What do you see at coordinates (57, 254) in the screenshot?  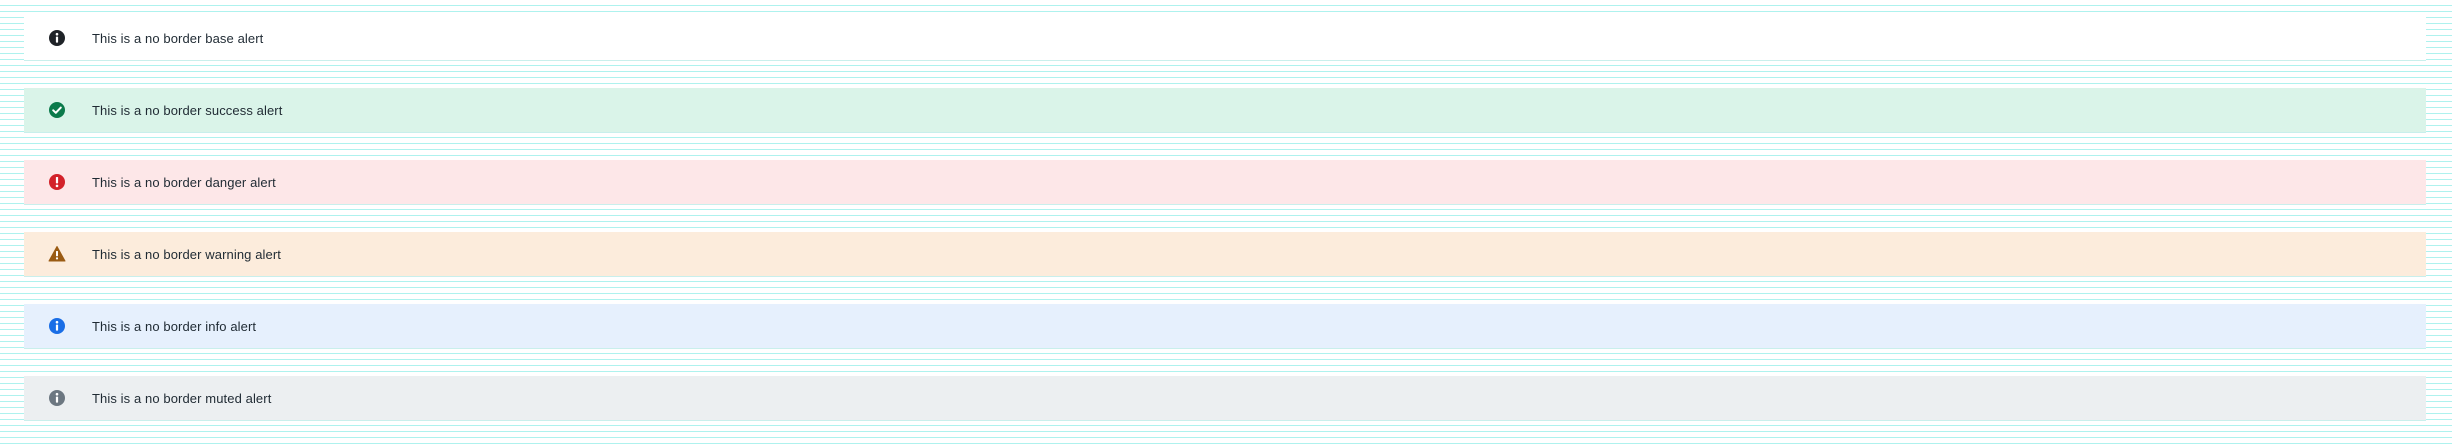 I see `warning-triangle-icon` at bounding box center [57, 254].